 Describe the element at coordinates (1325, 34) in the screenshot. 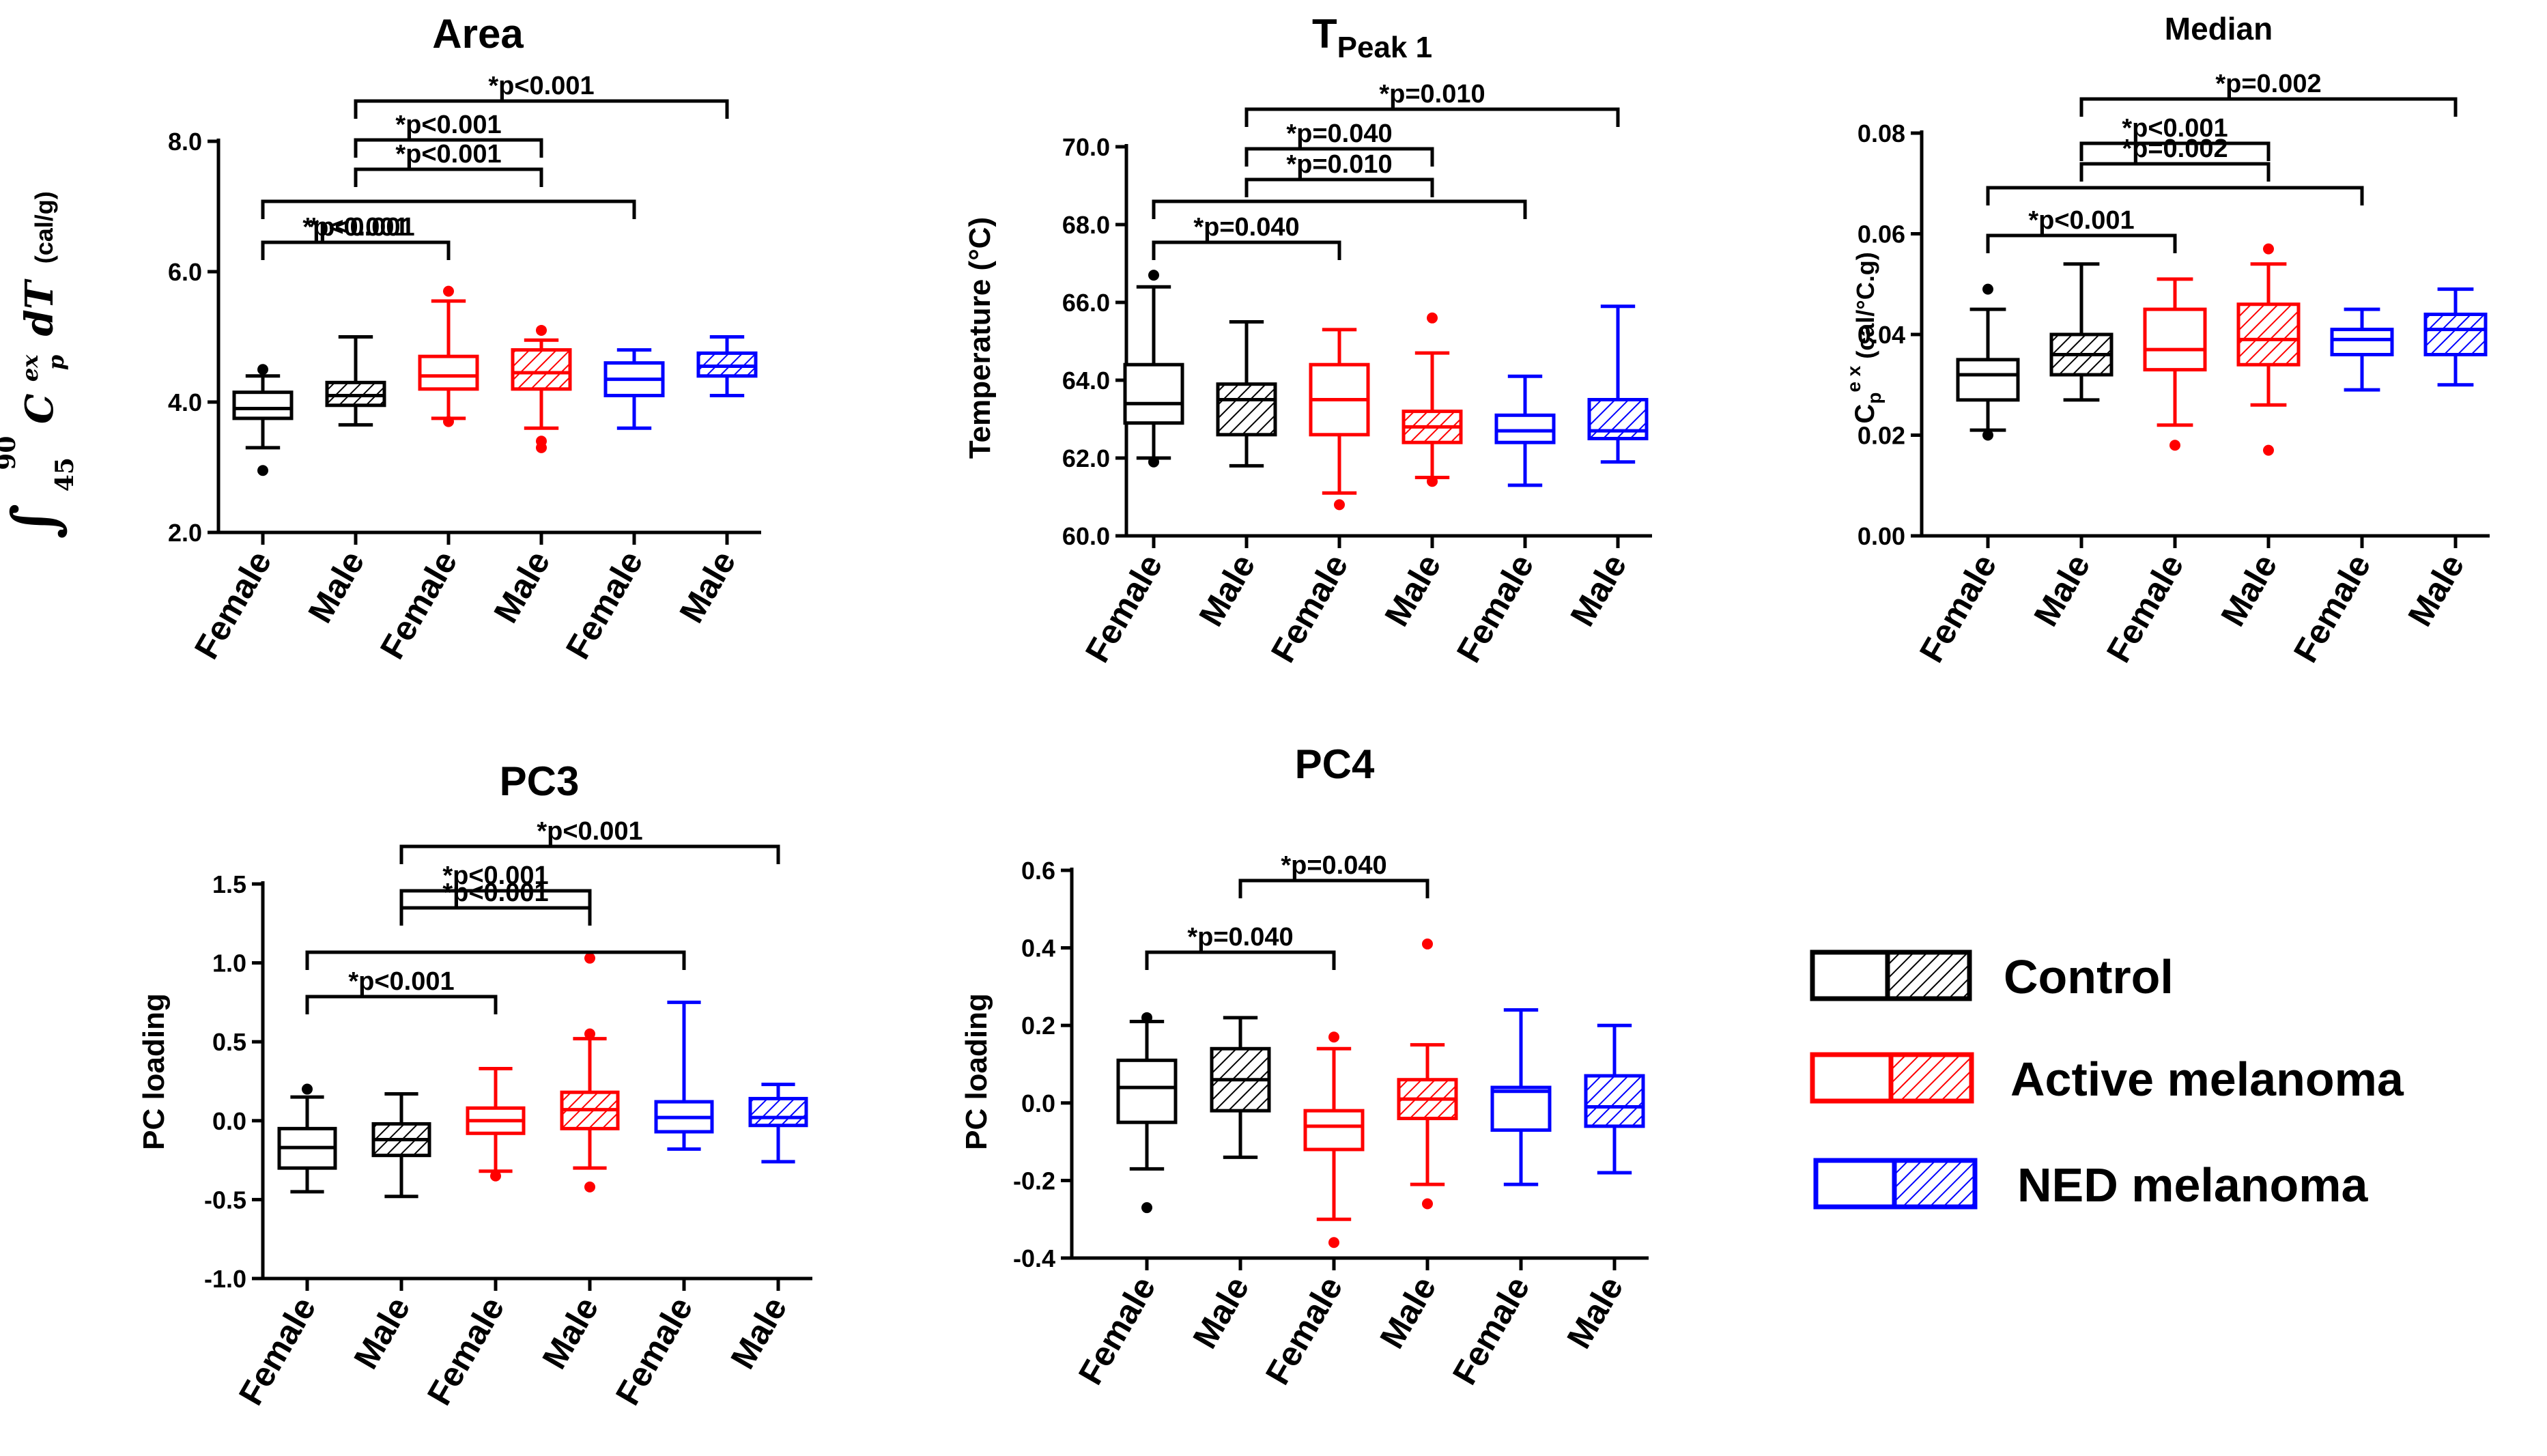

I see `chart-title-main: T` at that location.